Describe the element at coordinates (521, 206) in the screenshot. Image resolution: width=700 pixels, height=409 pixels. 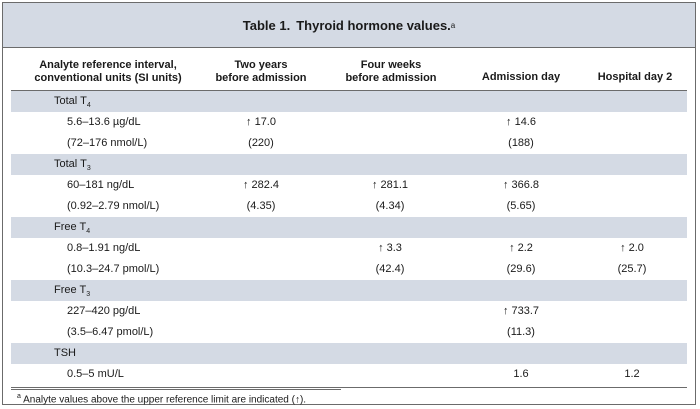
I see `value-admission-day: (5.65)` at that location.